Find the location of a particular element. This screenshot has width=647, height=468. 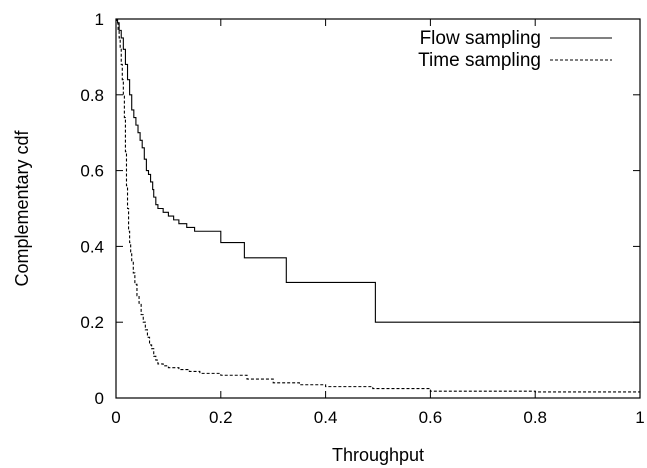

x-tick-label: 1 is located at coordinates (639, 417).